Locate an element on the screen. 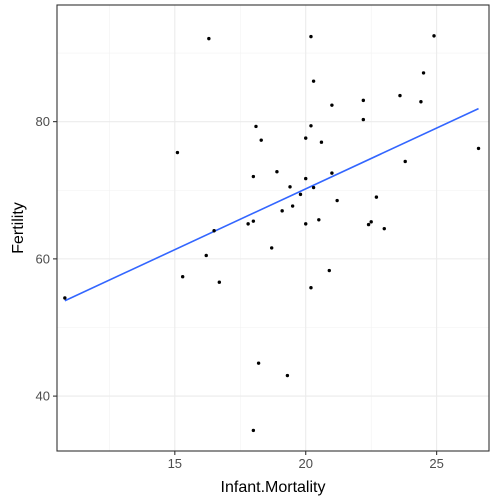  x-axis-ticks: 15 20 25 is located at coordinates (306, 461).